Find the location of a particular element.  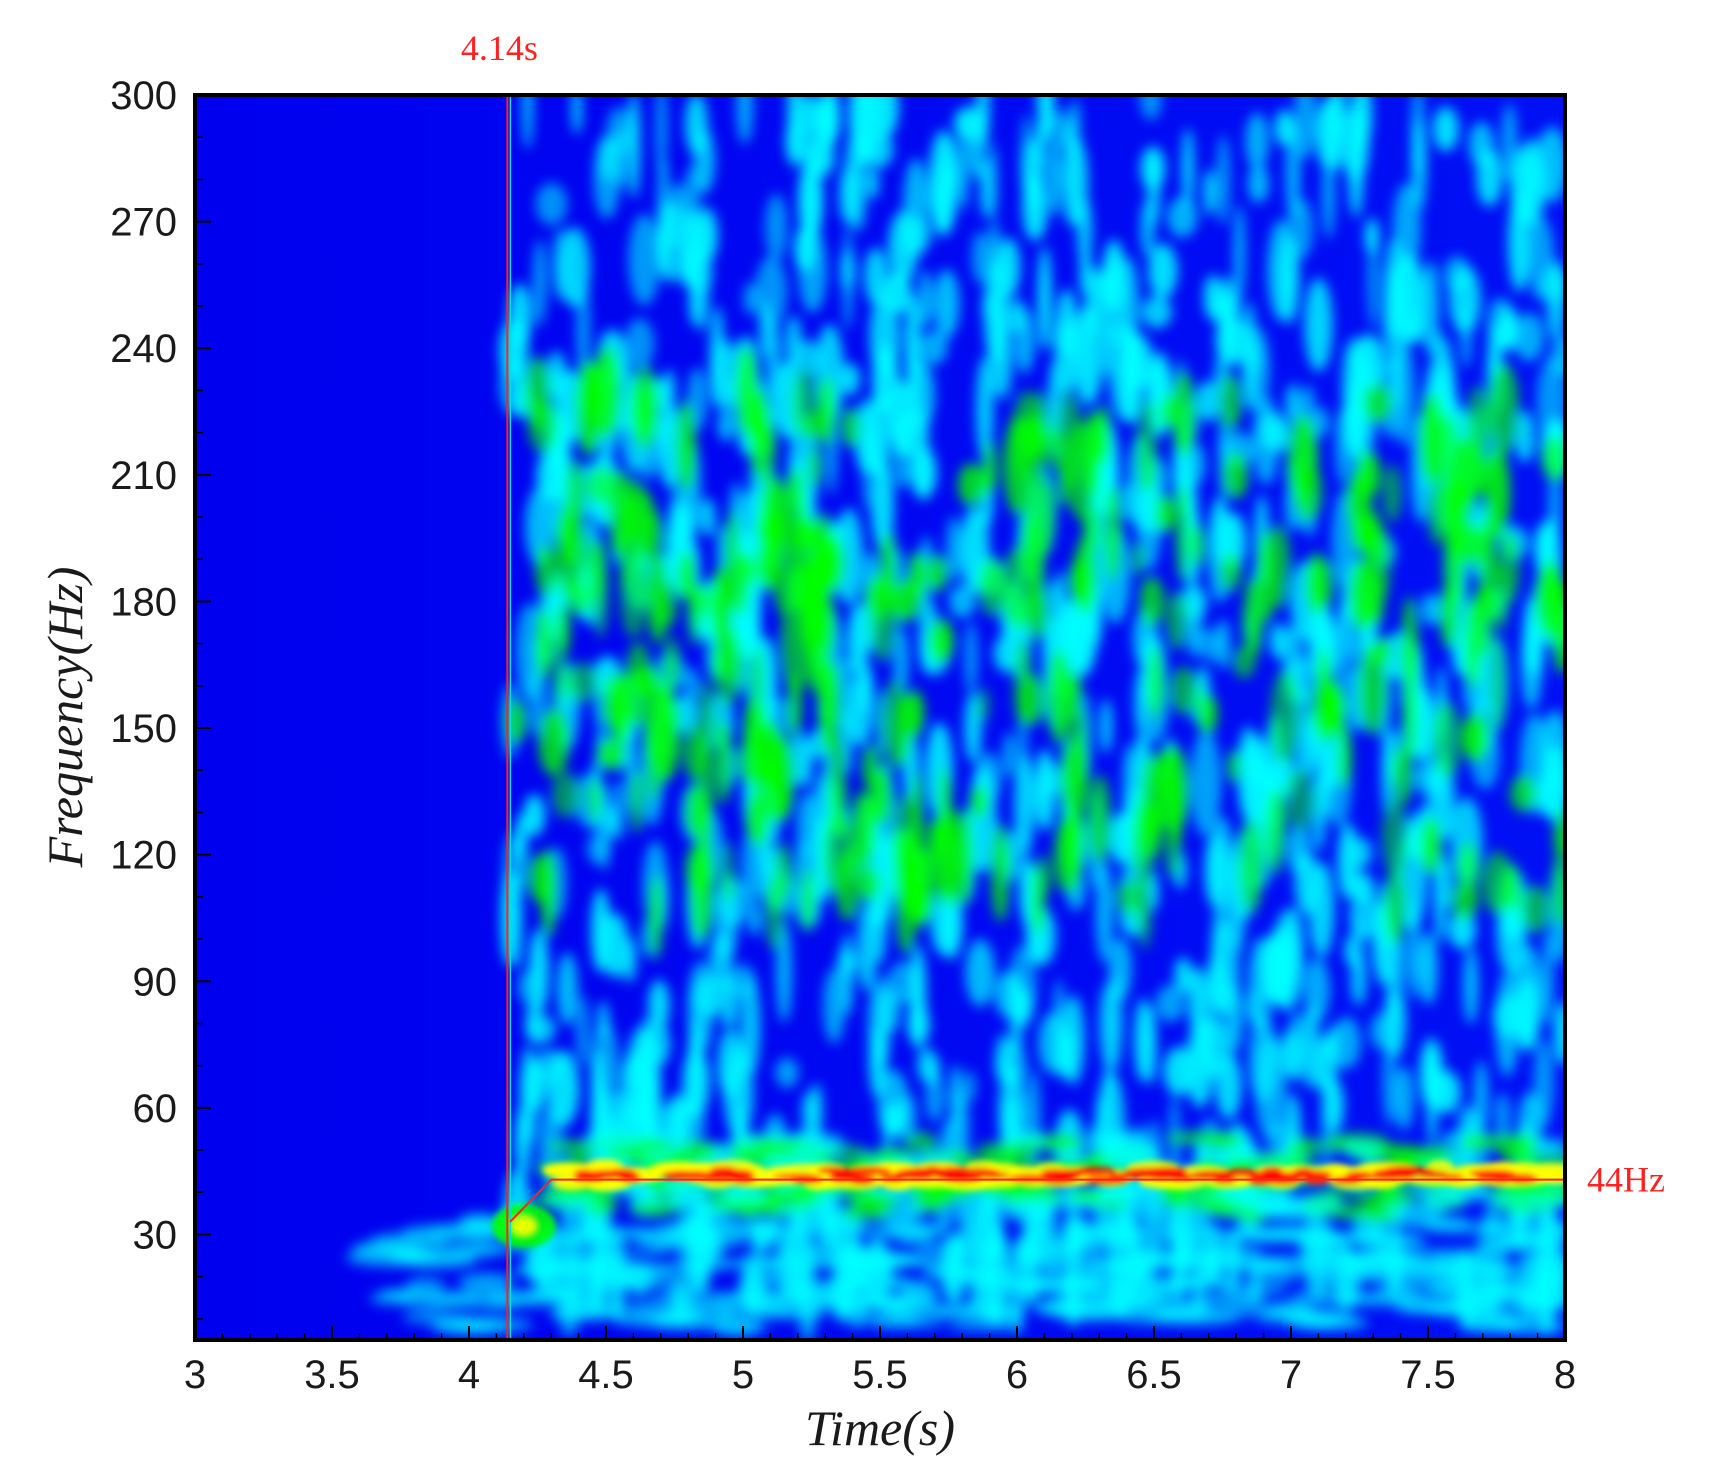

x-tick-label: 4.5 is located at coordinates (606, 1375).